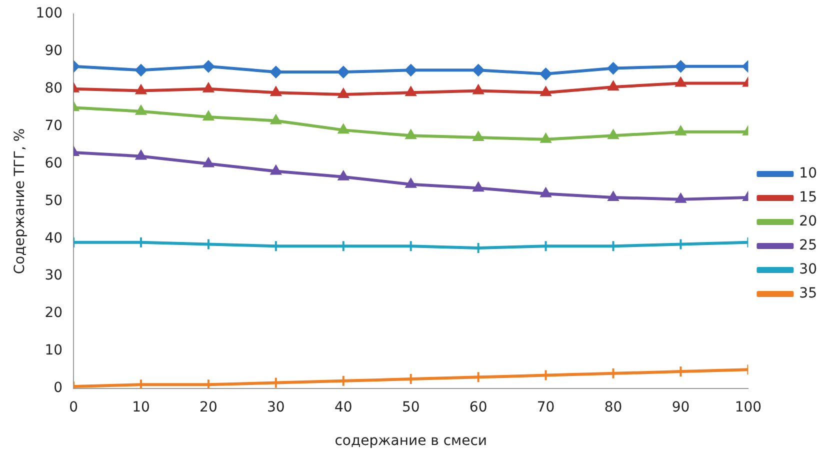 This screenshot has width=835, height=462. What do you see at coordinates (53, 350) in the screenshot?
I see `y-tick-label: 10` at bounding box center [53, 350].